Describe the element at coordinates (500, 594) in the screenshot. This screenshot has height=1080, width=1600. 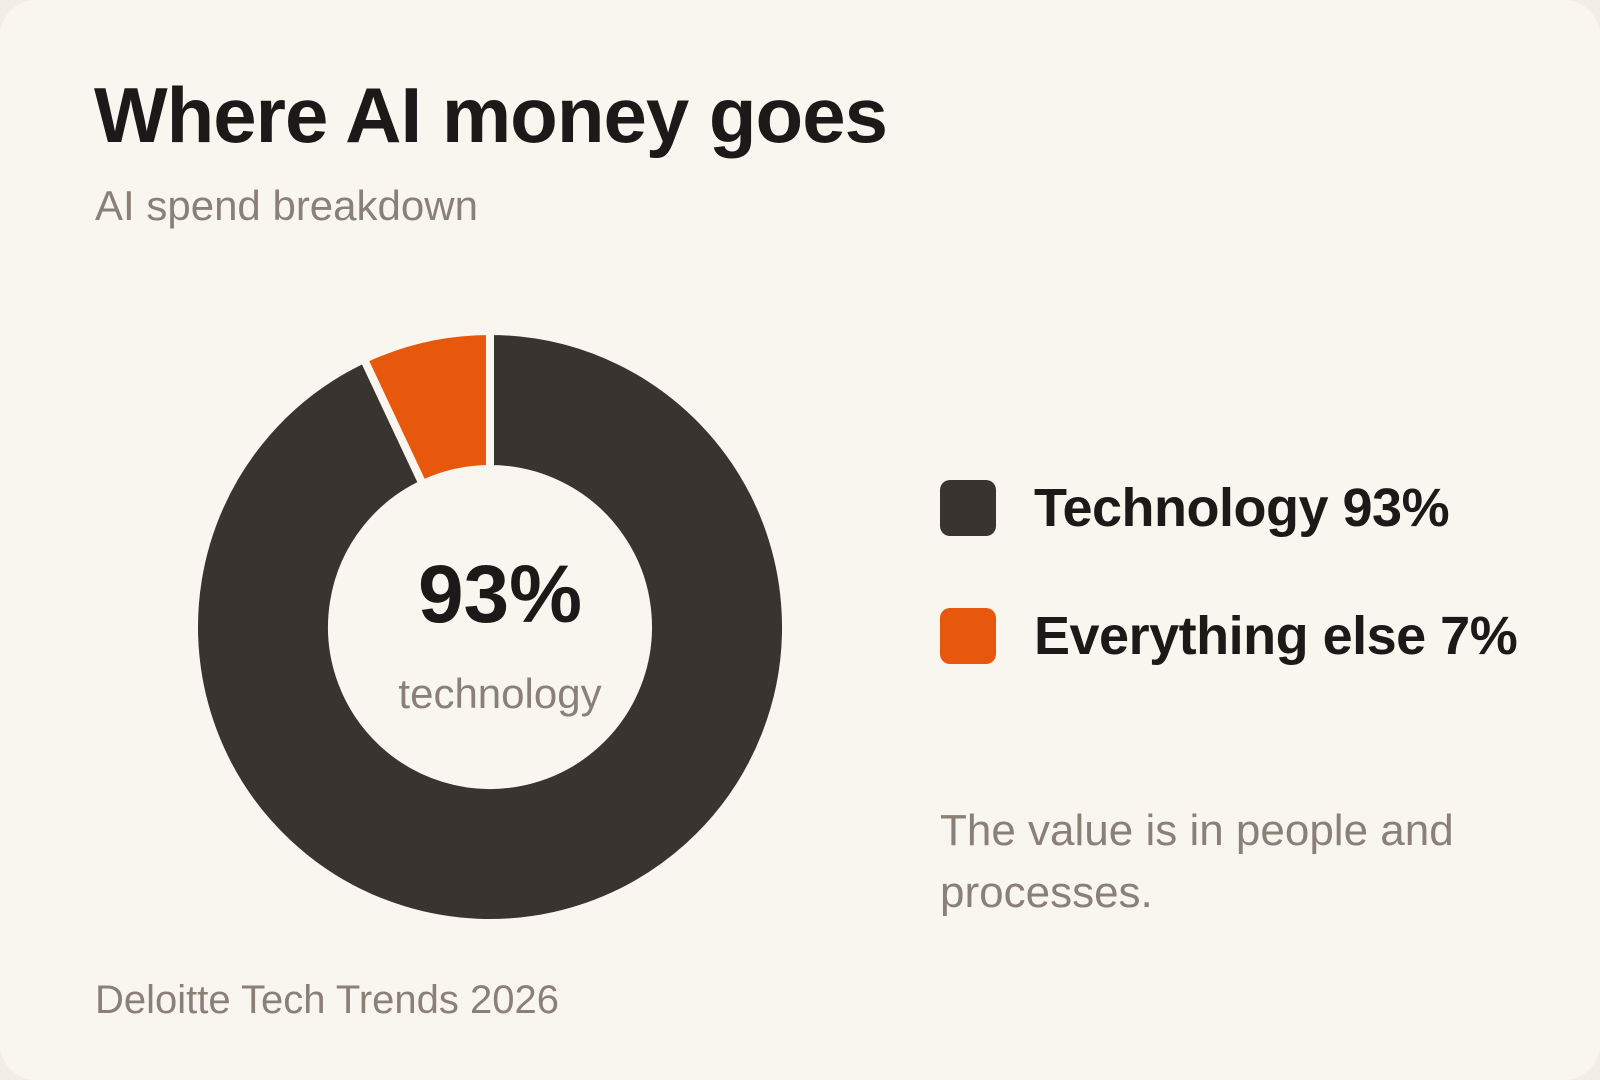
I see `donut-center-value: 93%` at that location.